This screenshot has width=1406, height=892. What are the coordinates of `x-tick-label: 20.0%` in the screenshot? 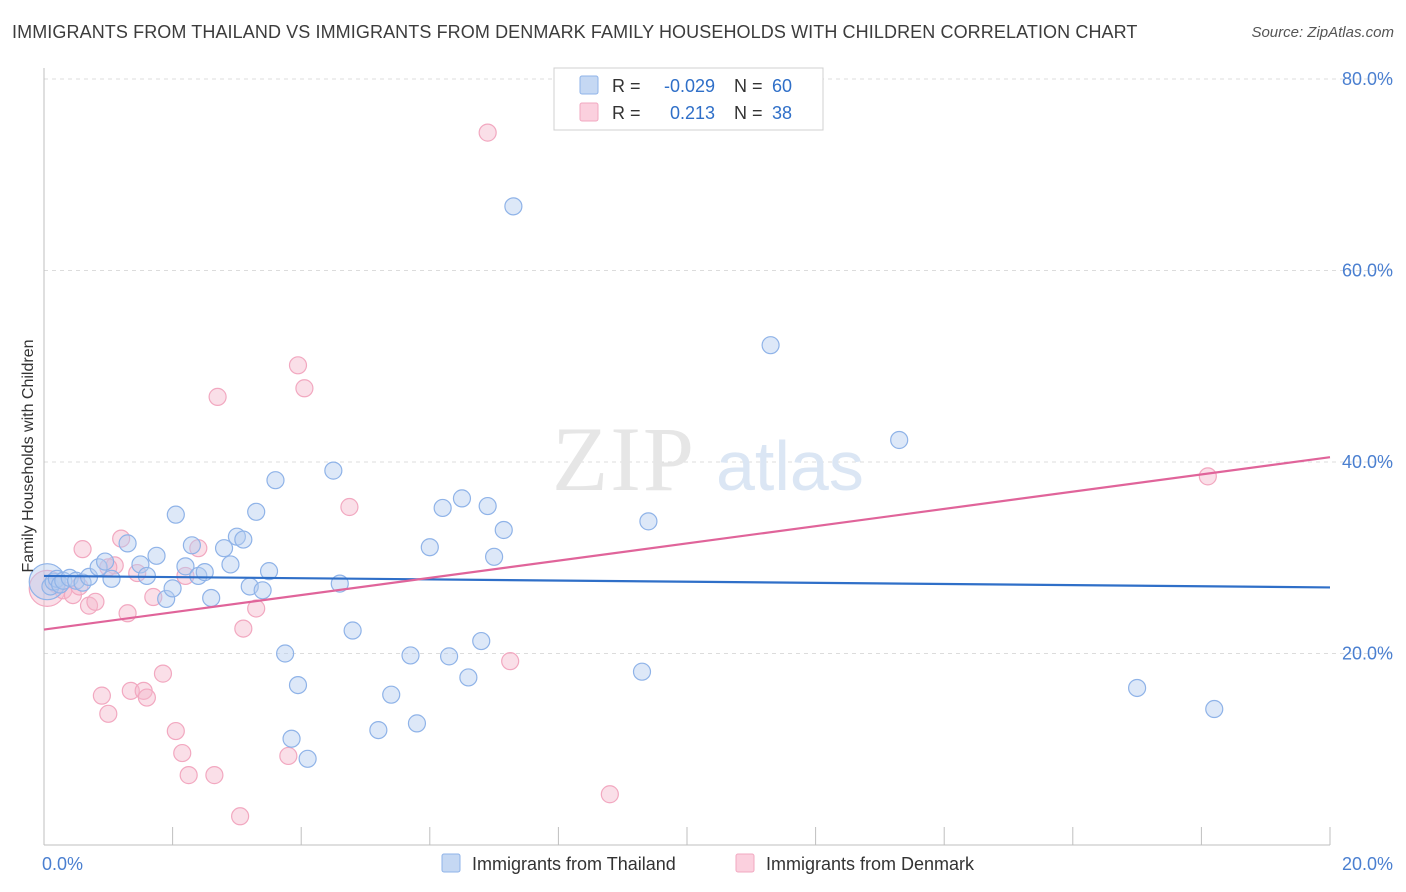 It's located at (1367, 864).